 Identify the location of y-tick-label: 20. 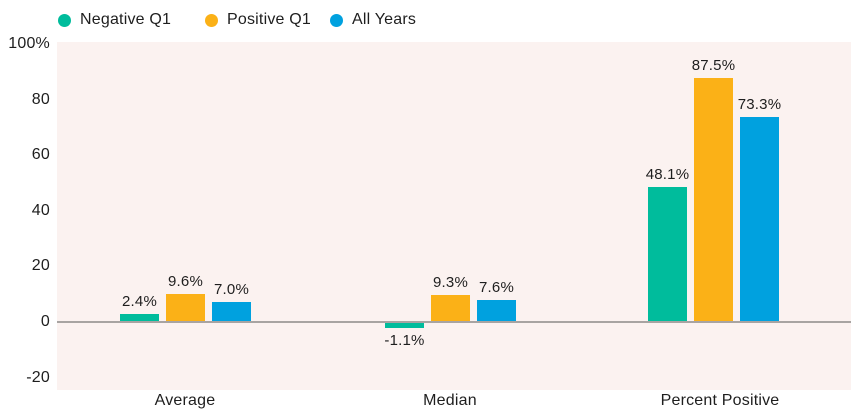
(40, 266).